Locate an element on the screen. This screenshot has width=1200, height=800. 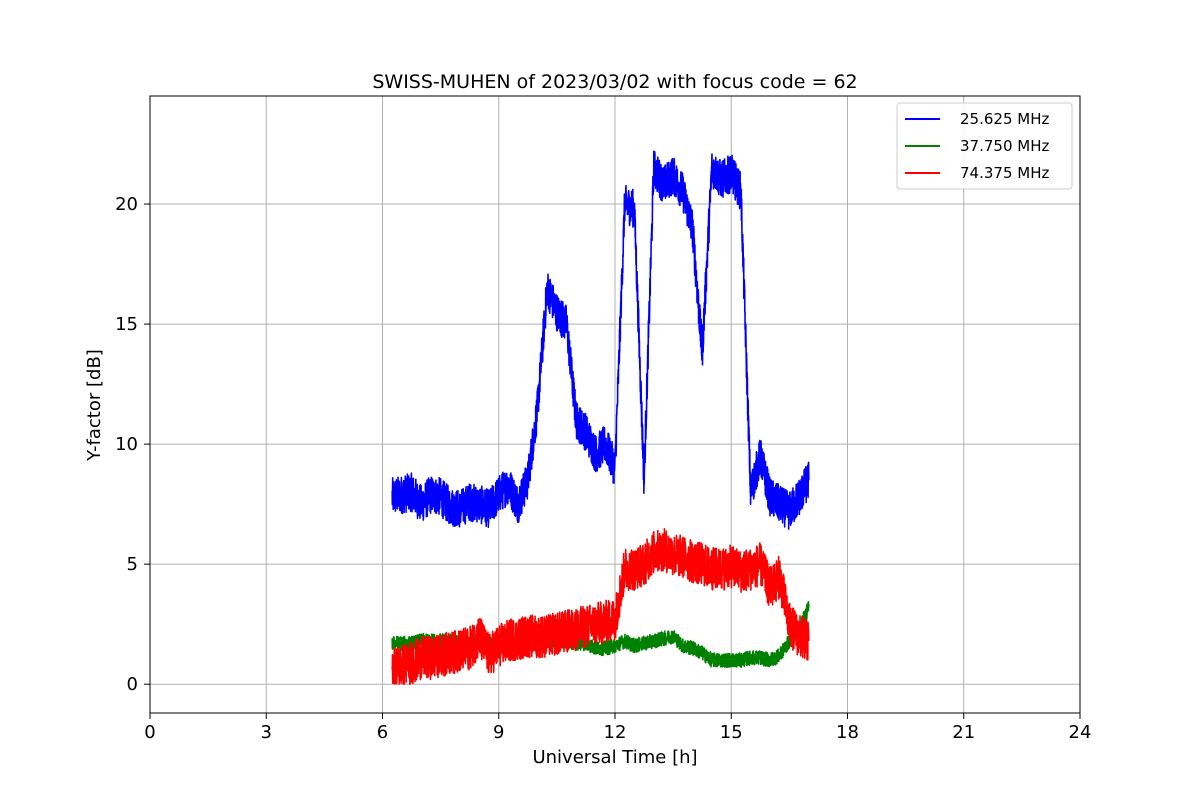
x-tick-label: 21 is located at coordinates (963, 732).